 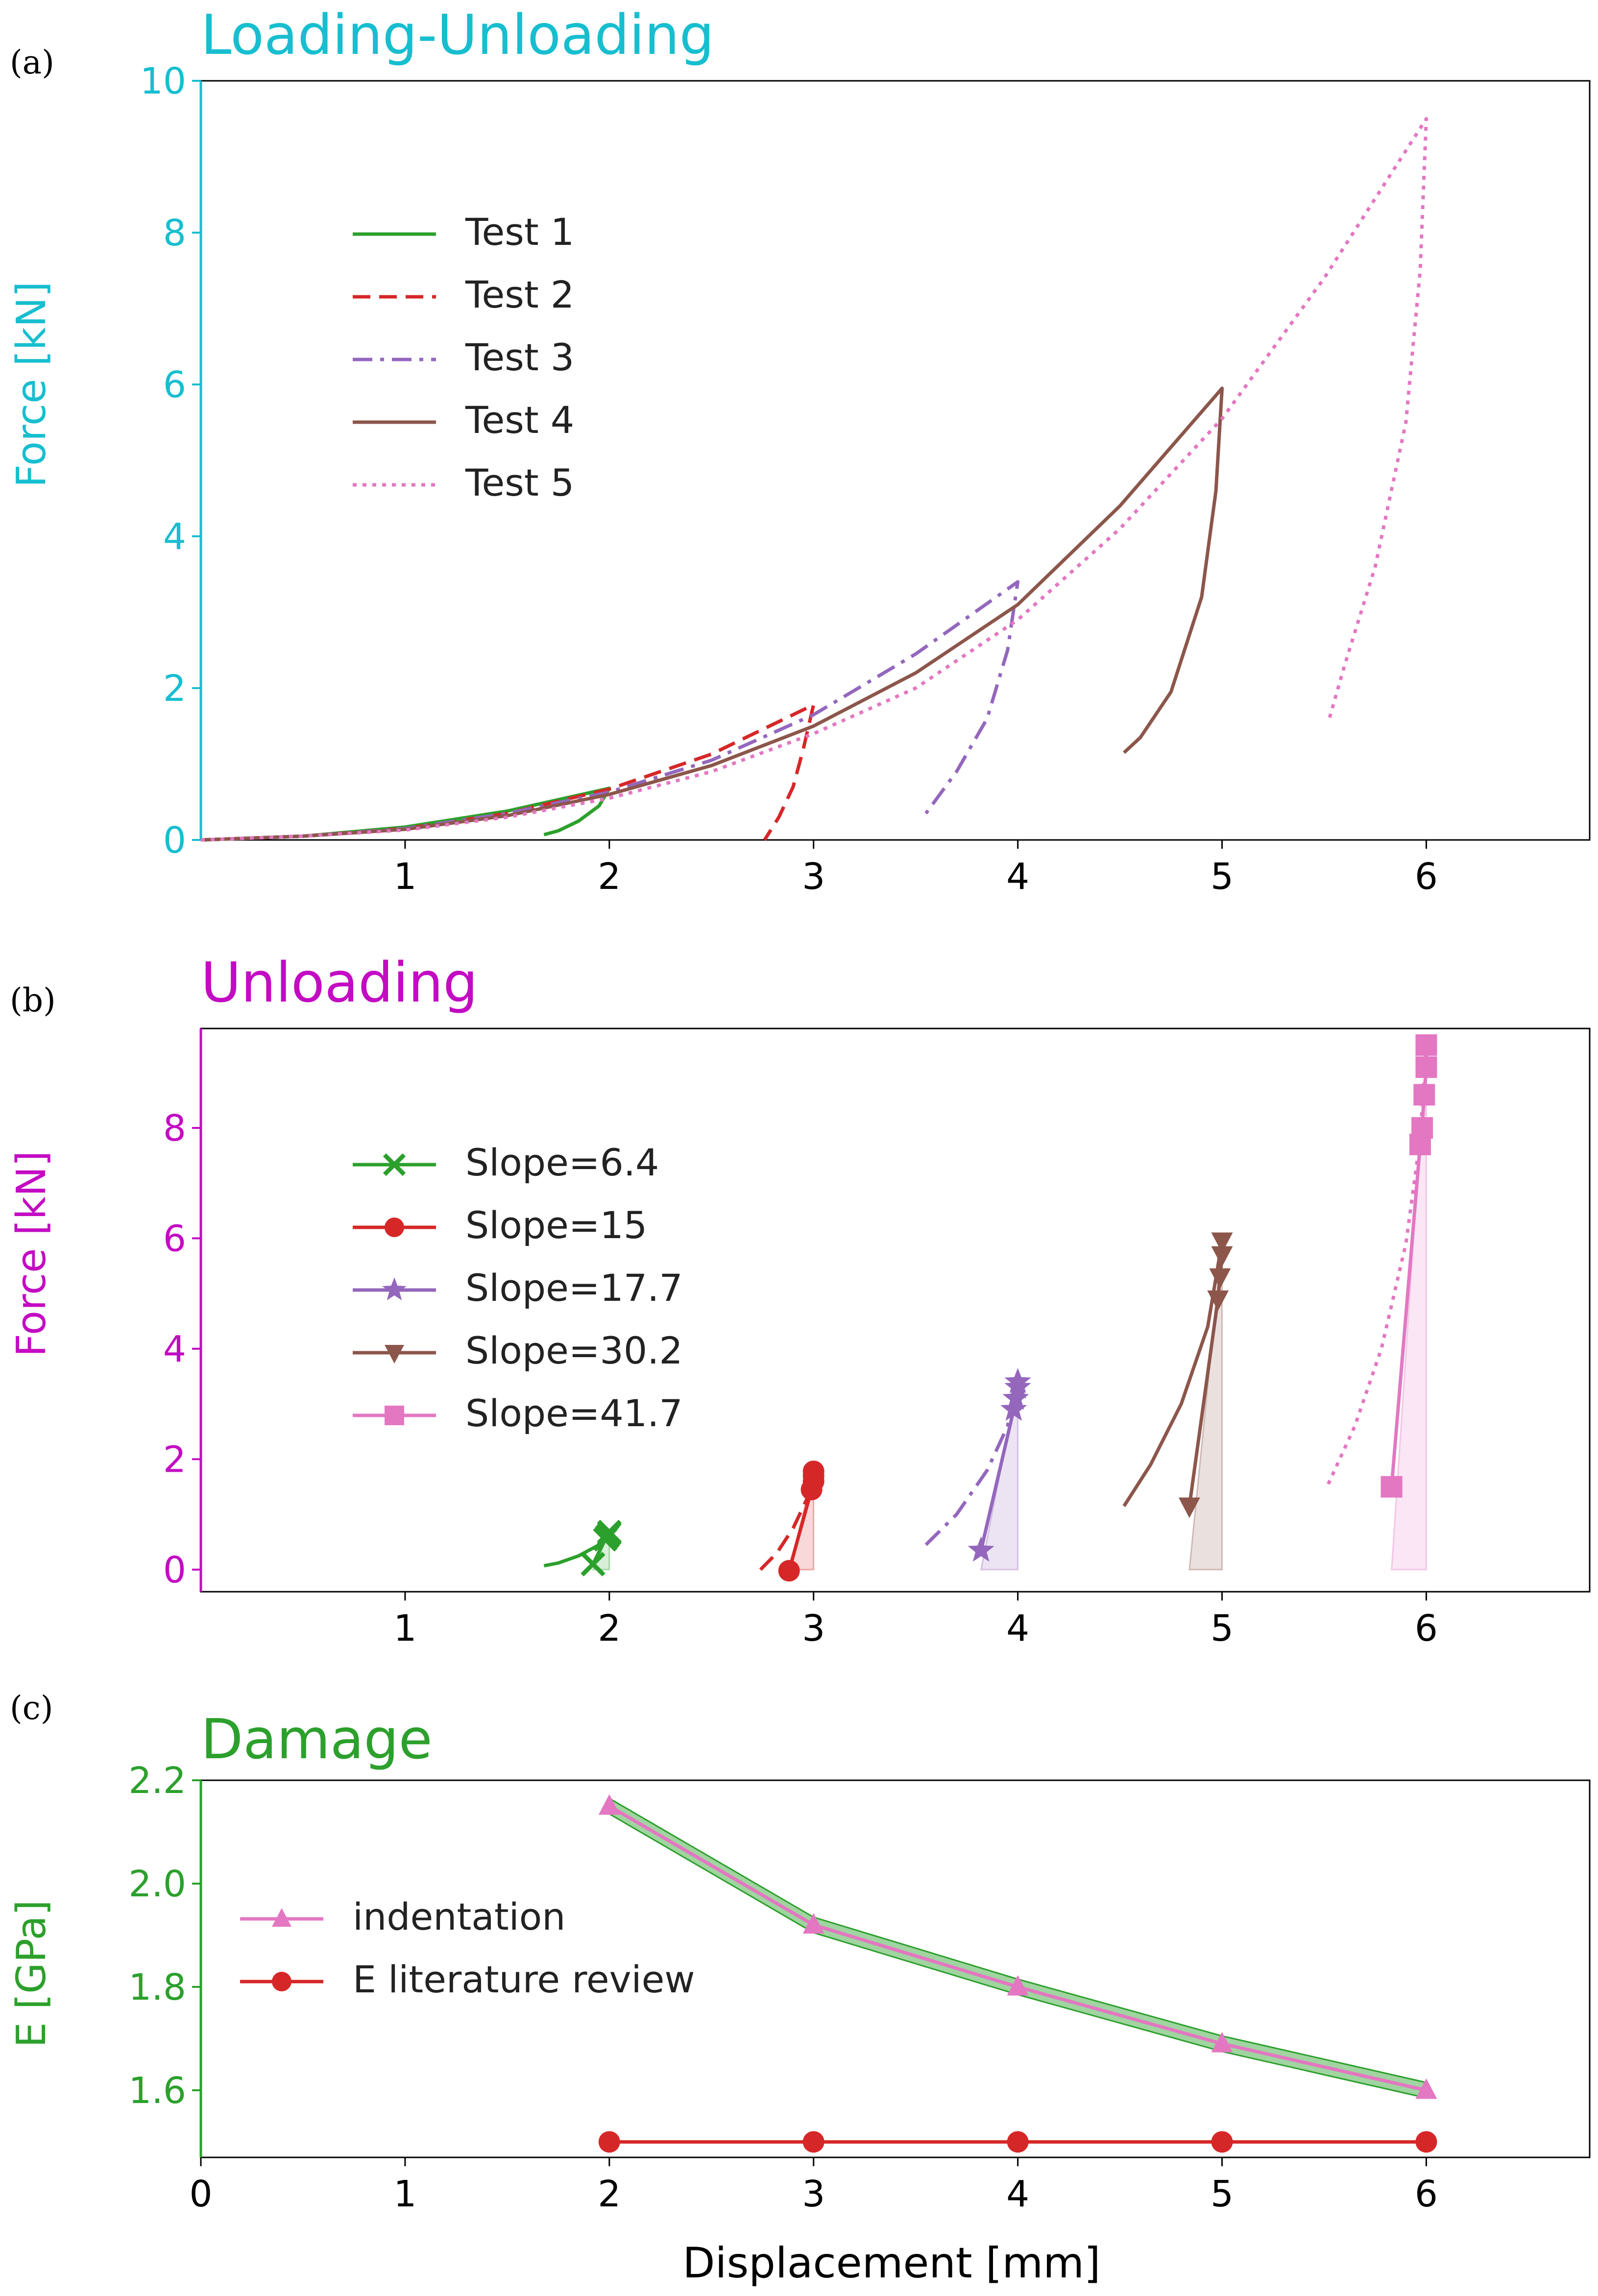 What do you see at coordinates (813, 1628) in the screenshot?
I see `panel-b-x-tick-label: 3` at bounding box center [813, 1628].